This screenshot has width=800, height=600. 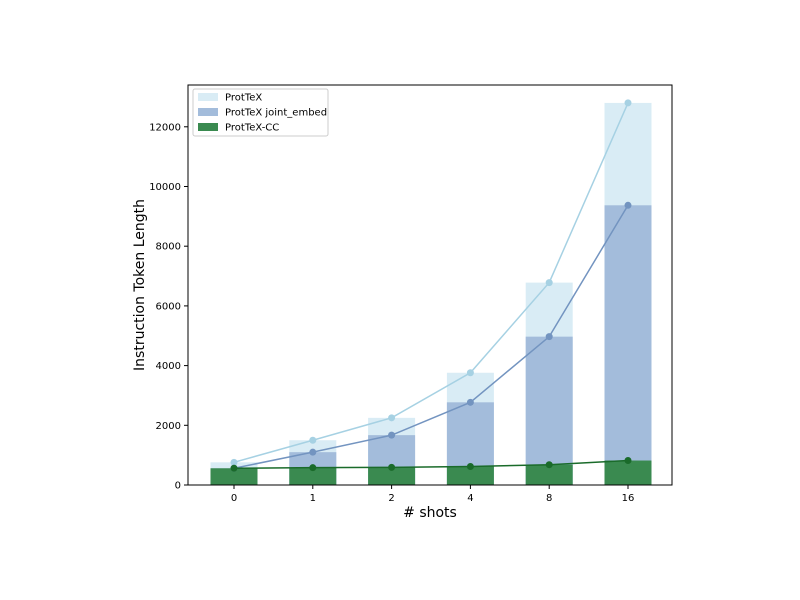 I want to click on legend-box, so click(x=260, y=112).